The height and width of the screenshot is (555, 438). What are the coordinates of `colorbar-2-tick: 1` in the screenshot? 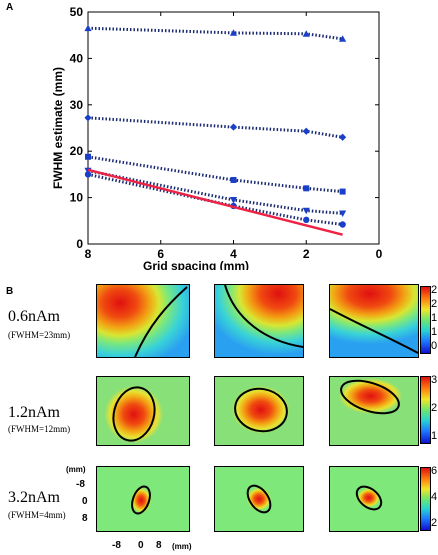 It's located at (434, 435).